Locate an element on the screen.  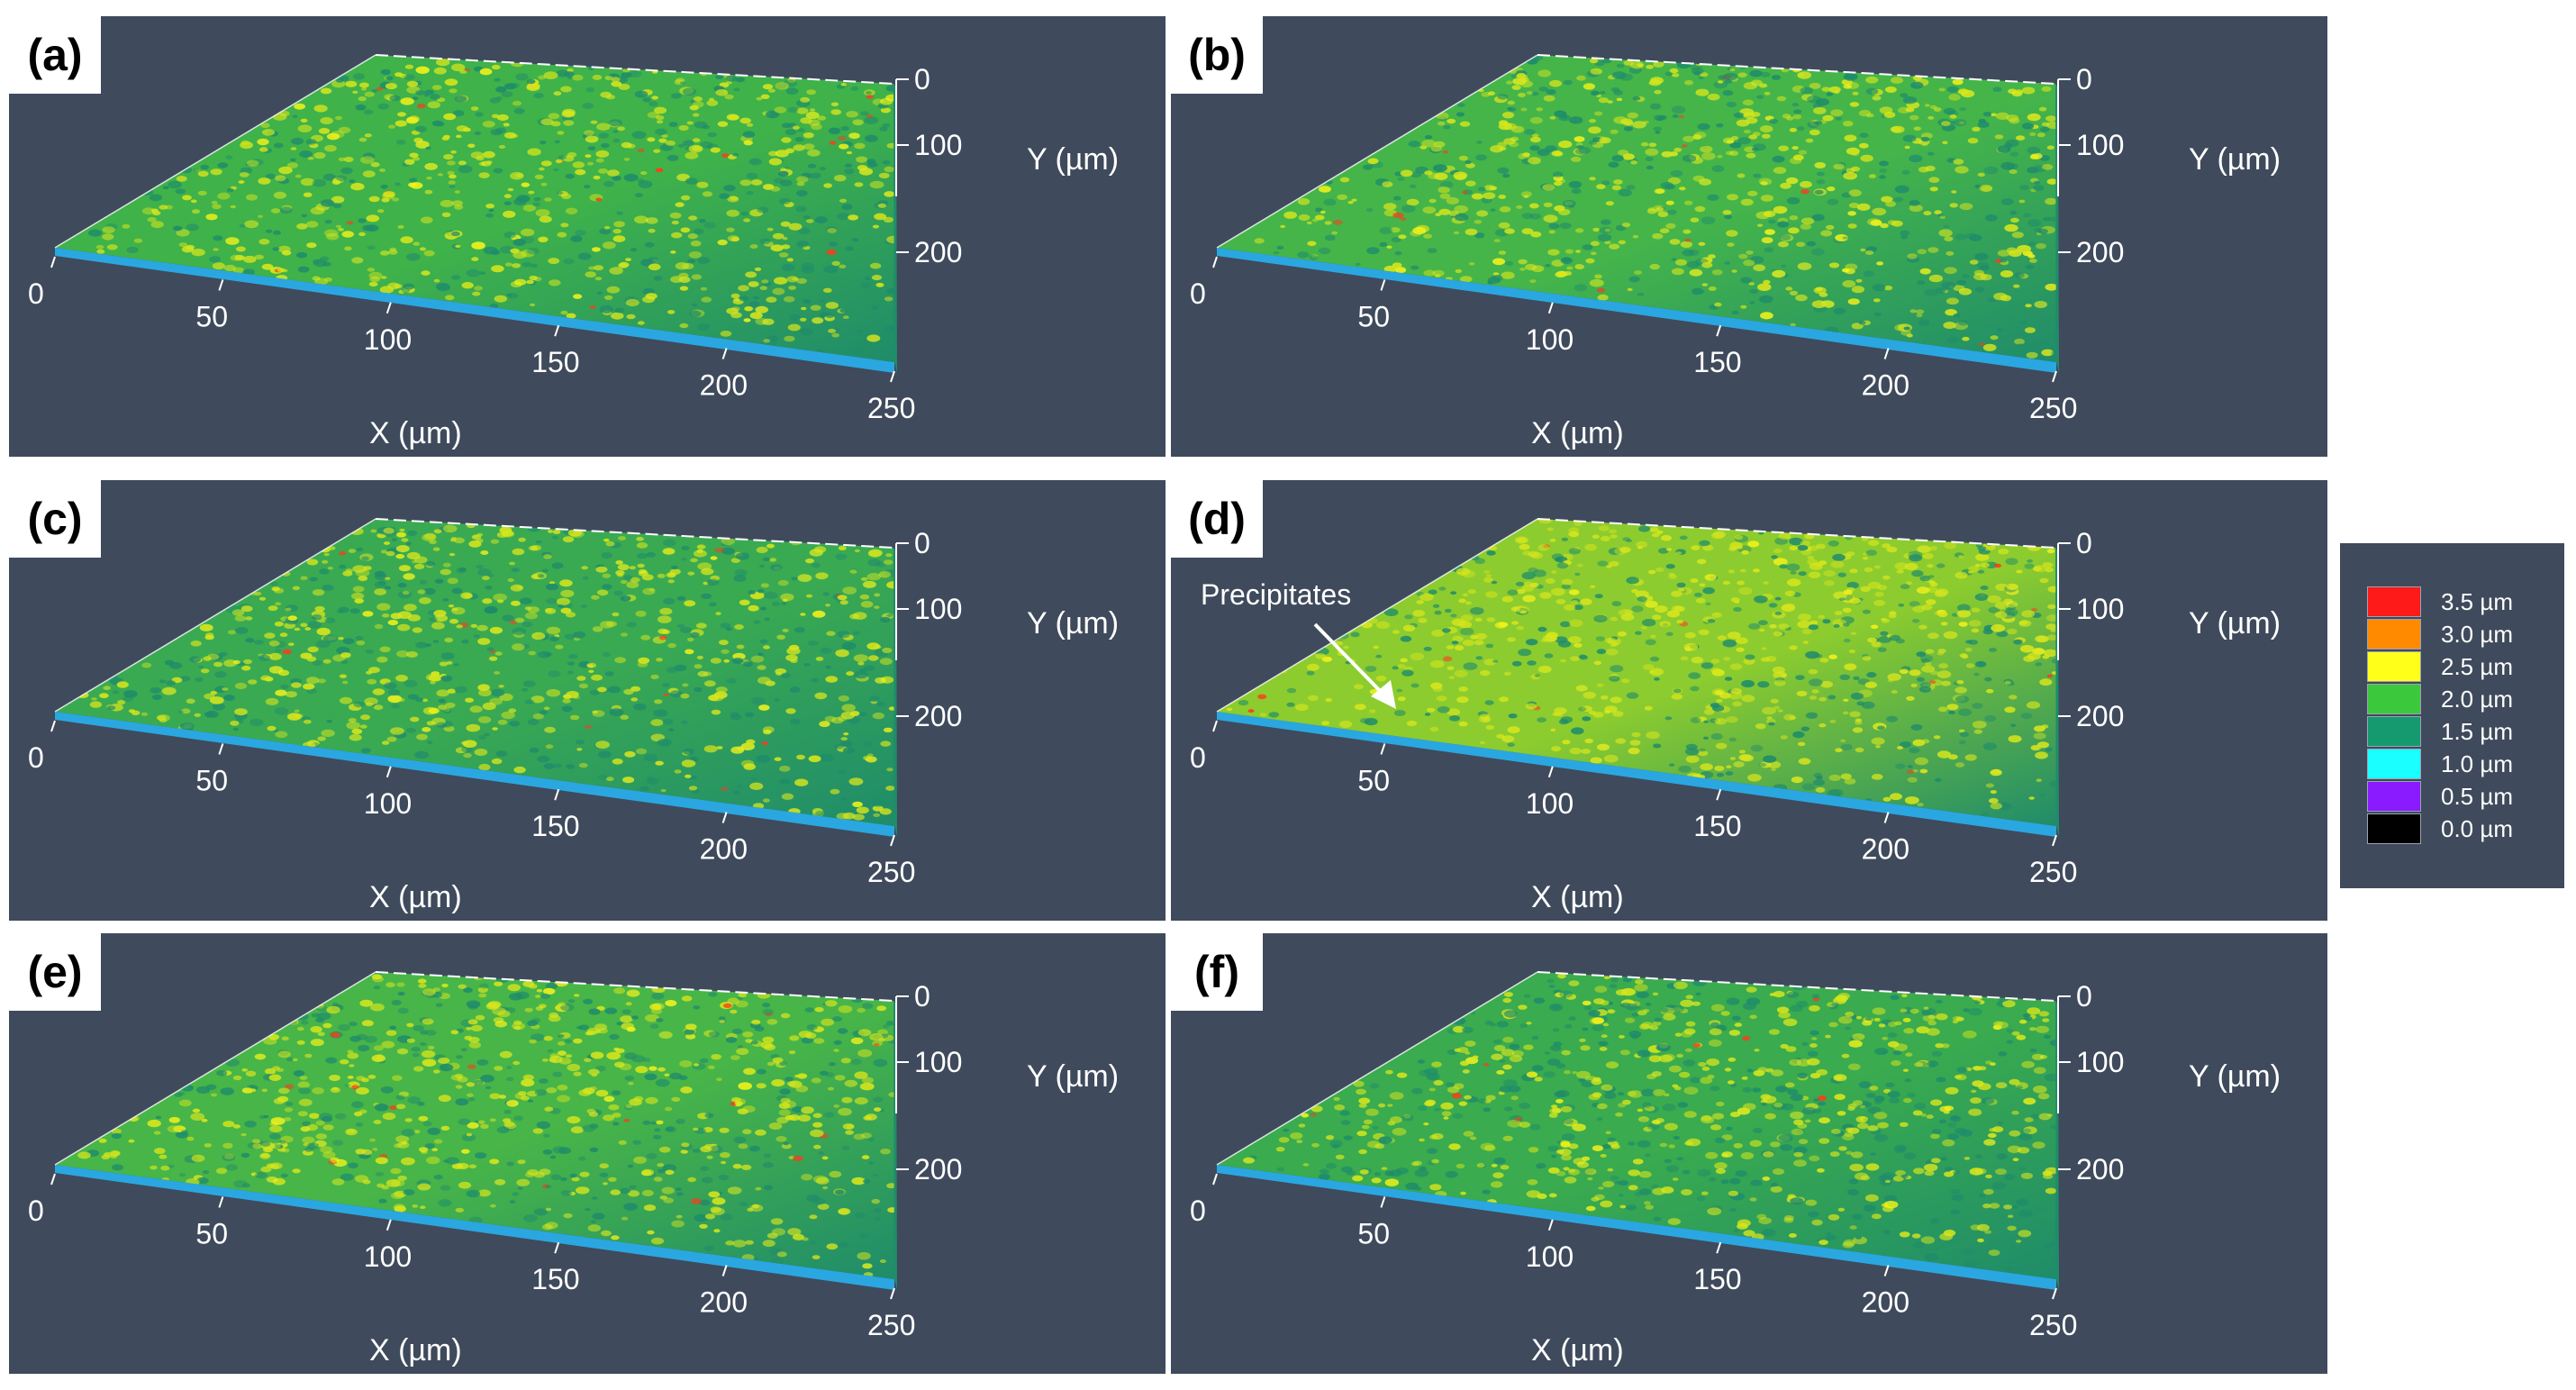
legend-entry: 2.0 µm is located at coordinates (2461, 700).